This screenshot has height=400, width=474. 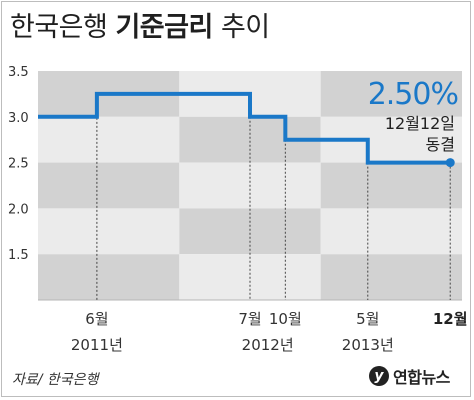 I want to click on chart-title: 한국은행 기준금리 추이, so click(x=140, y=28).